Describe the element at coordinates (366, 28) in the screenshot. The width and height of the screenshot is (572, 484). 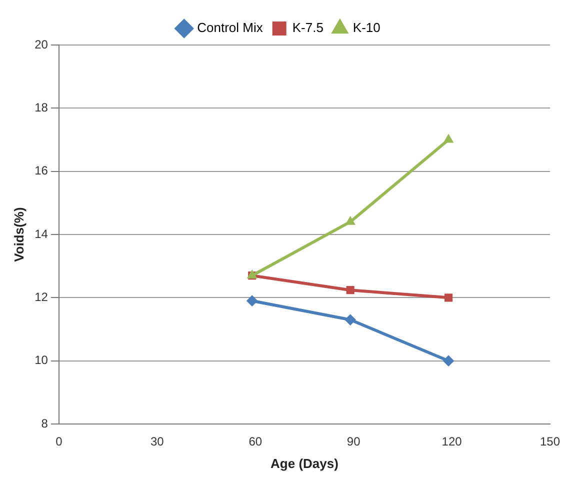
I see `legend-label: K-10` at that location.